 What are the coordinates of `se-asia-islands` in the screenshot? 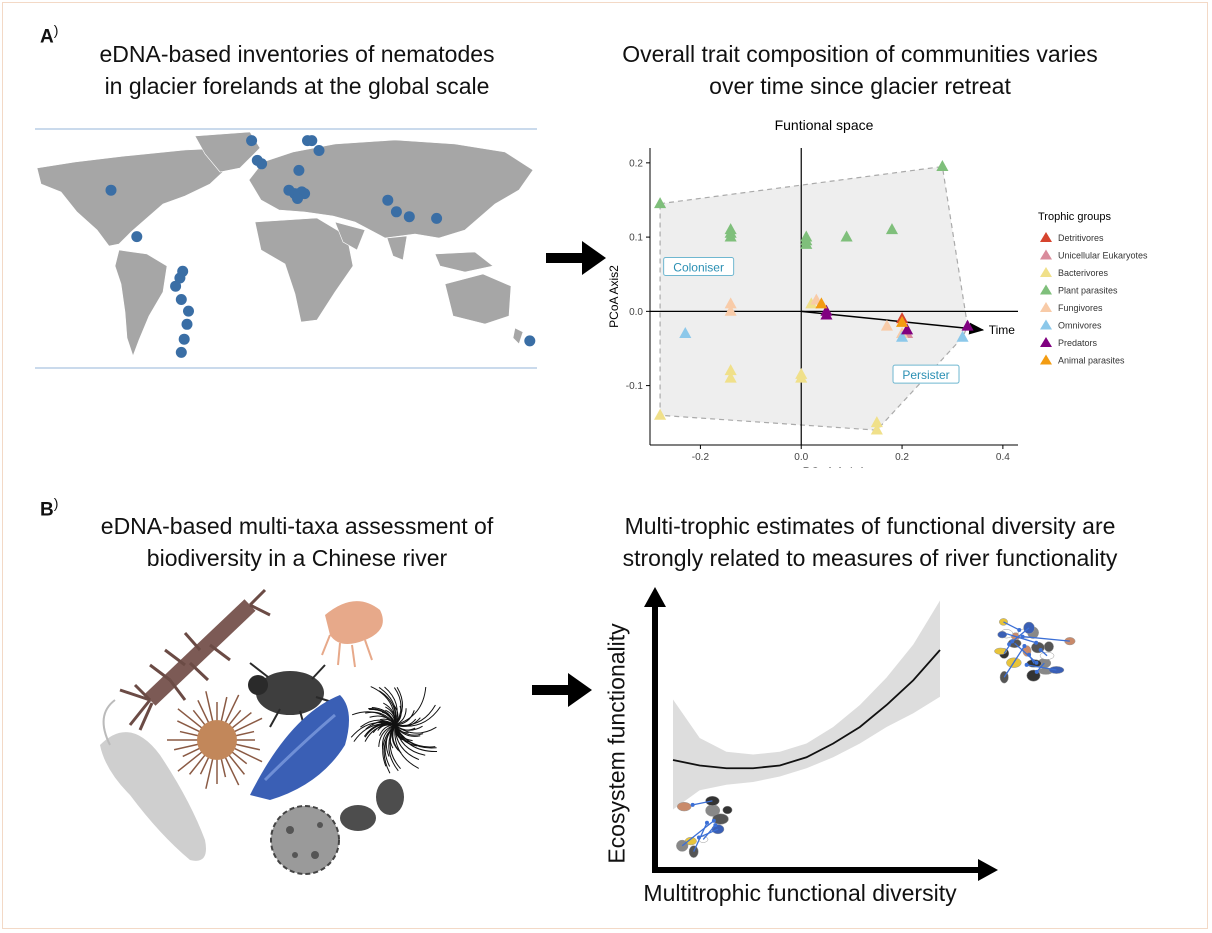 It's located at (464, 262).